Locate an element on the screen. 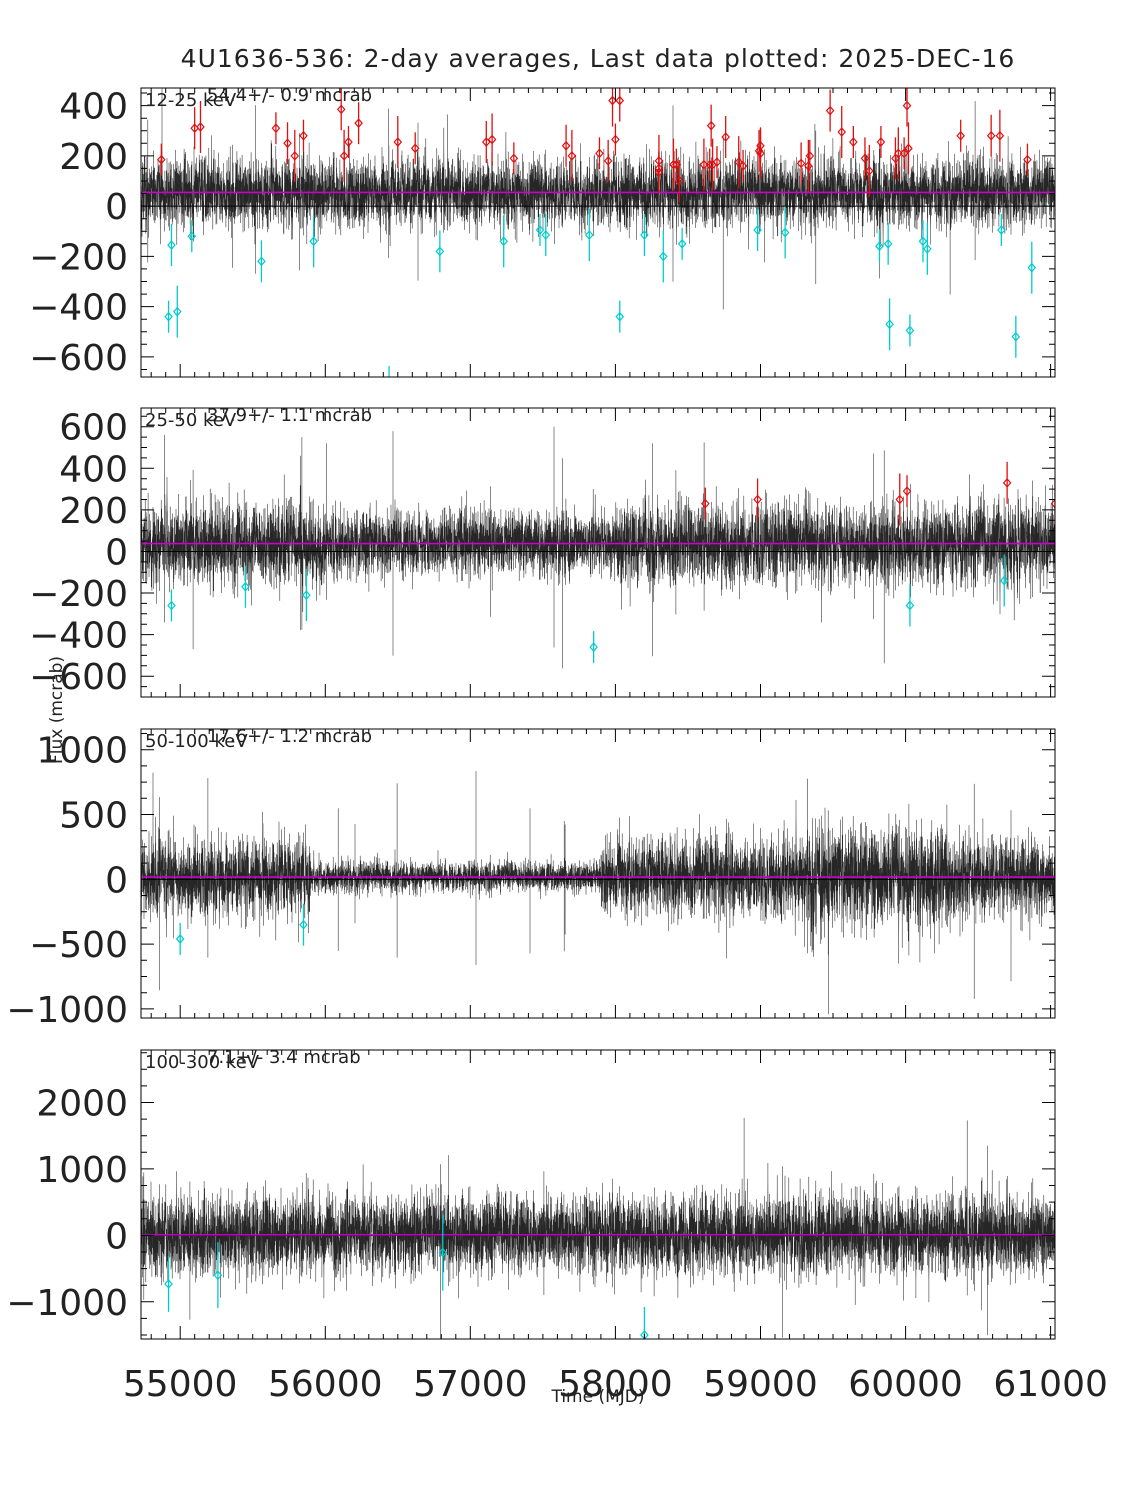 The image size is (1125, 1500). x-axis-label: Time (MJD) is located at coordinates (597, 1397).